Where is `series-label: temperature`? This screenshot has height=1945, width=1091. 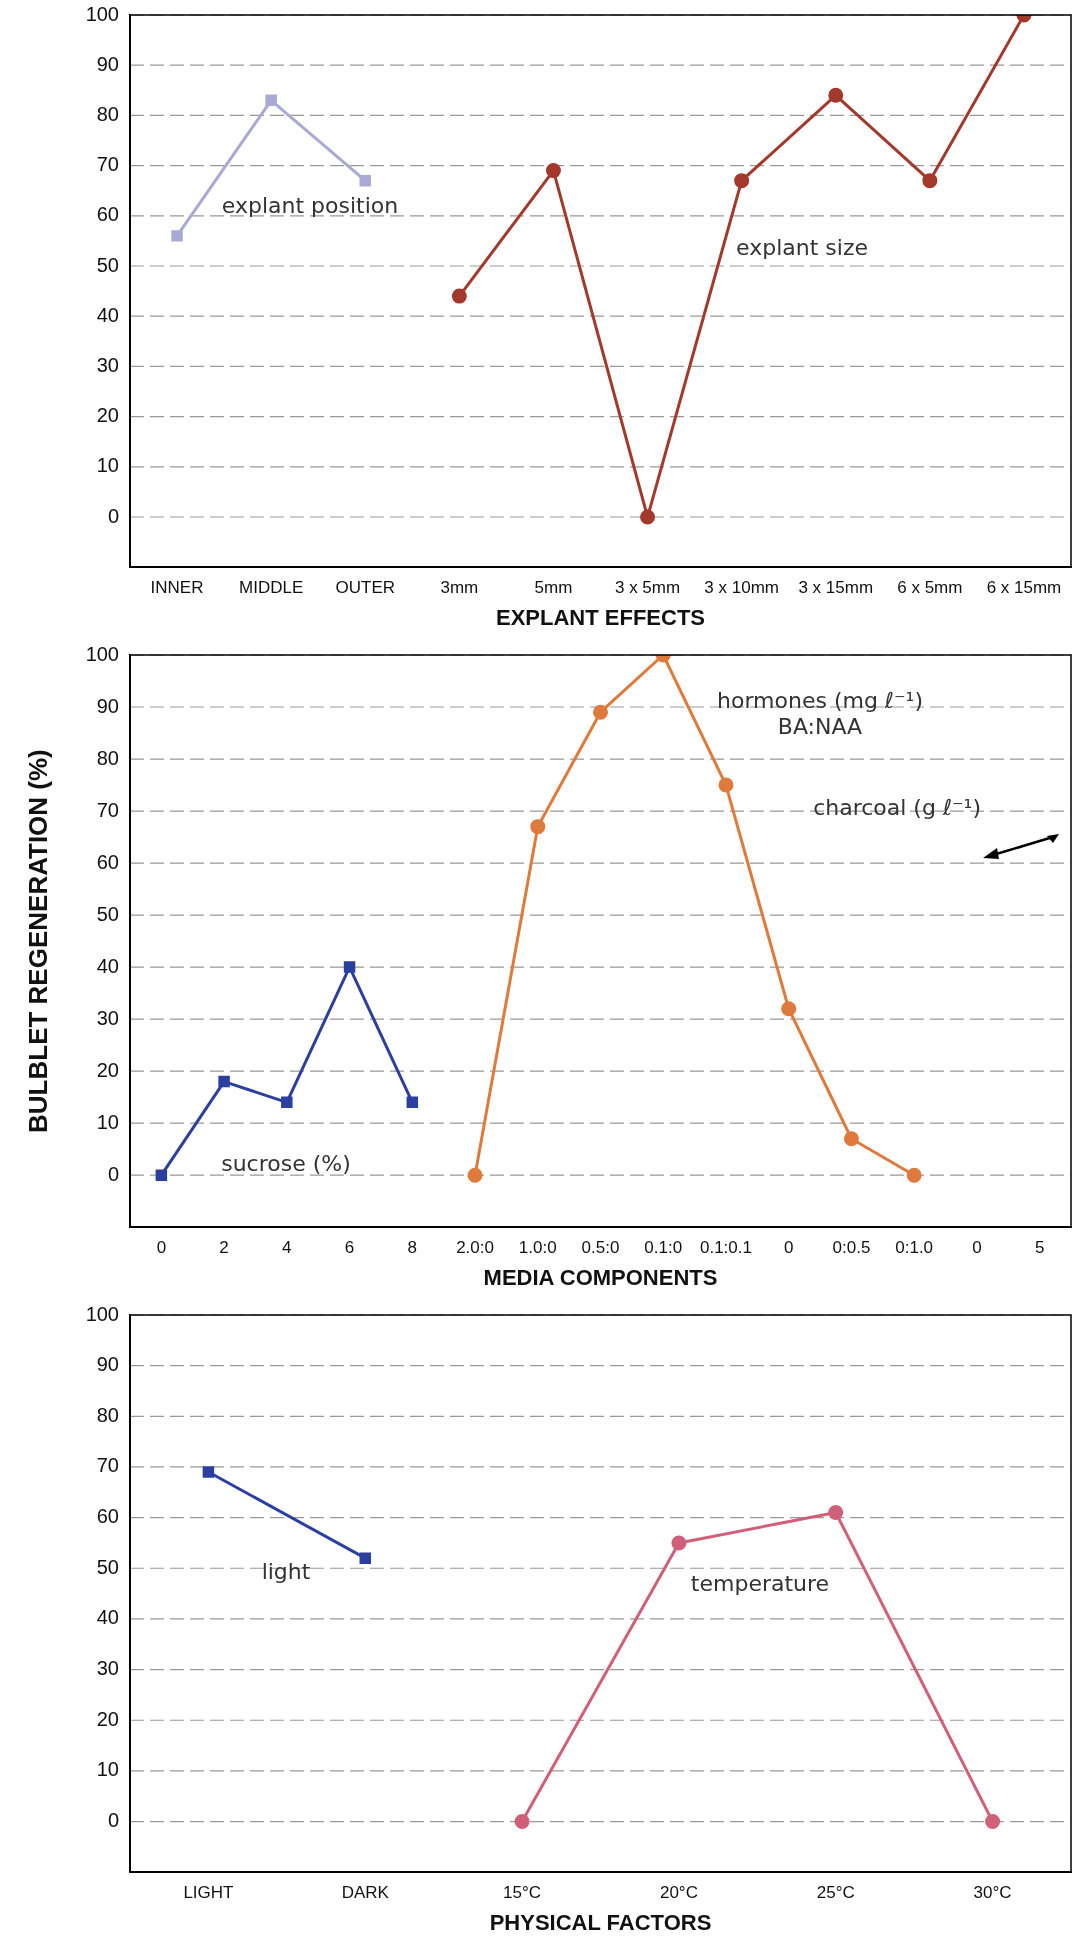 series-label: temperature is located at coordinates (760, 1583).